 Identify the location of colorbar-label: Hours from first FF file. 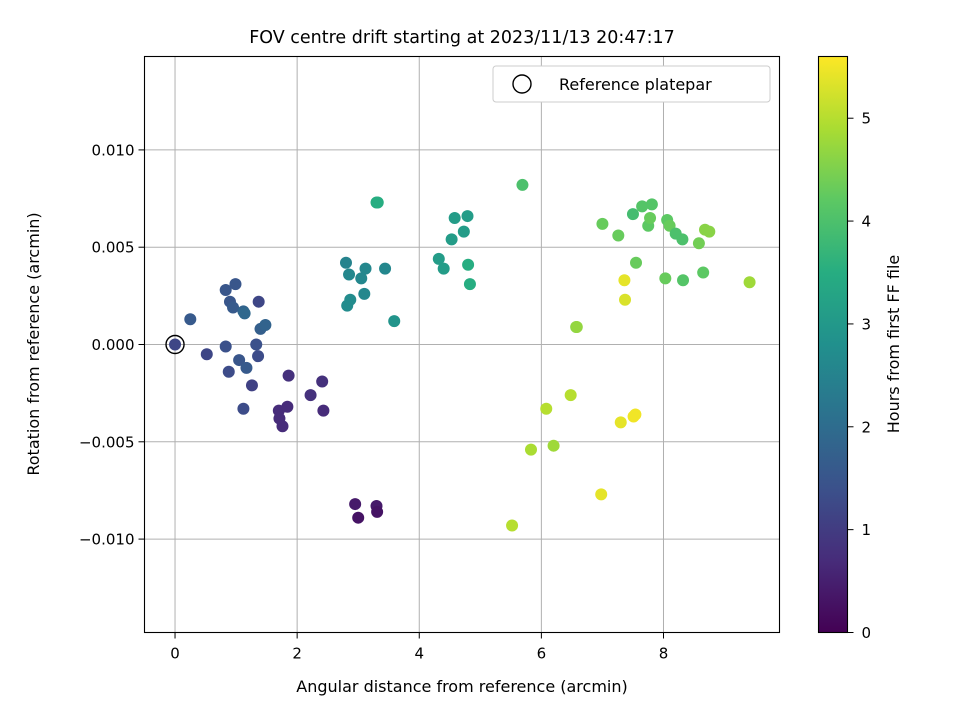
(893, 344).